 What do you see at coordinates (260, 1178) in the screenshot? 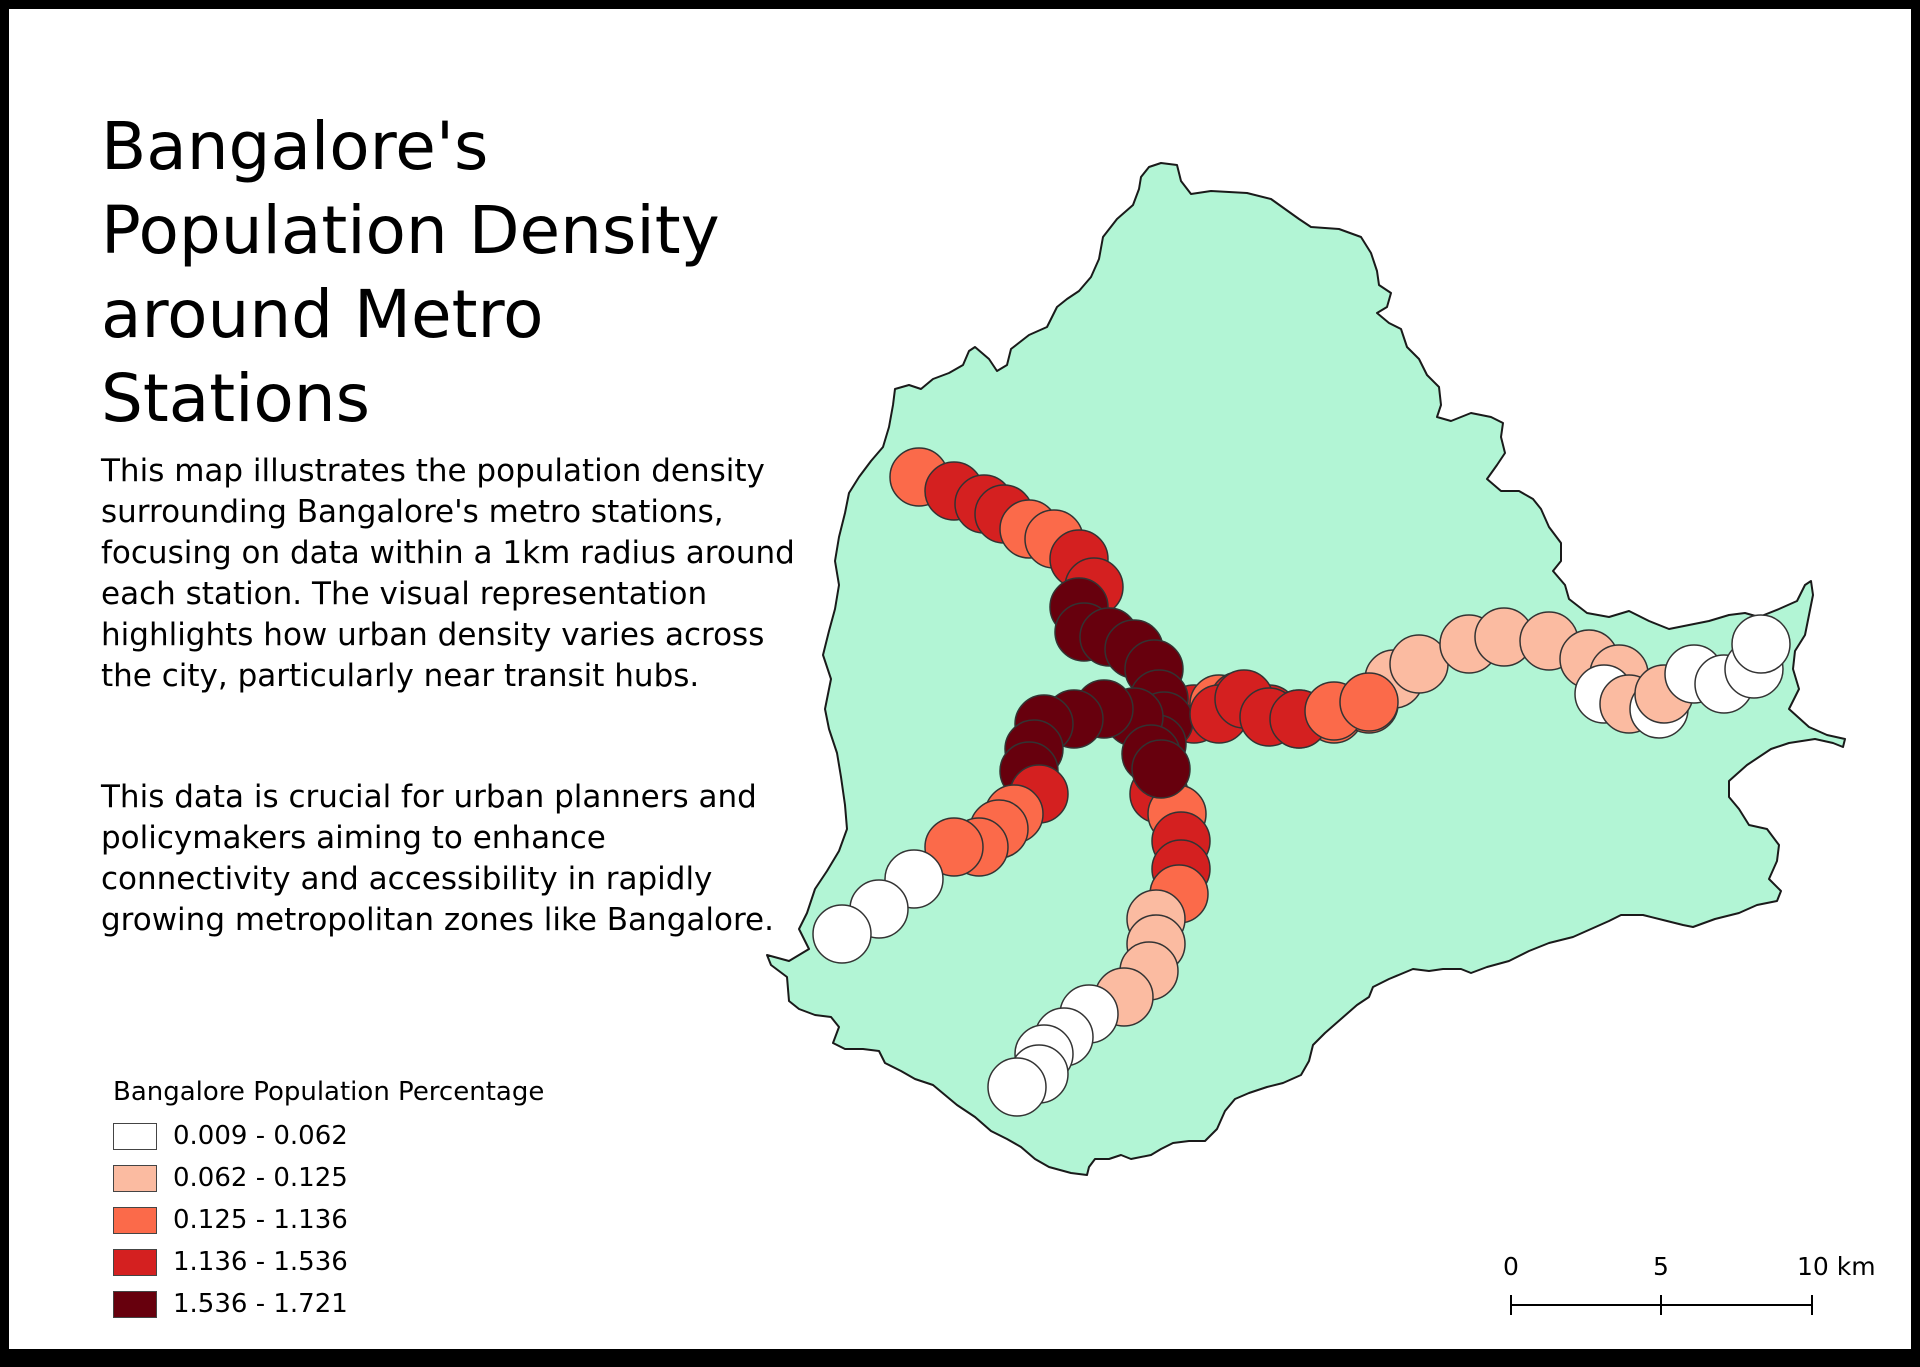
I see `legend-label: 0.062 - 0.125` at bounding box center [260, 1178].